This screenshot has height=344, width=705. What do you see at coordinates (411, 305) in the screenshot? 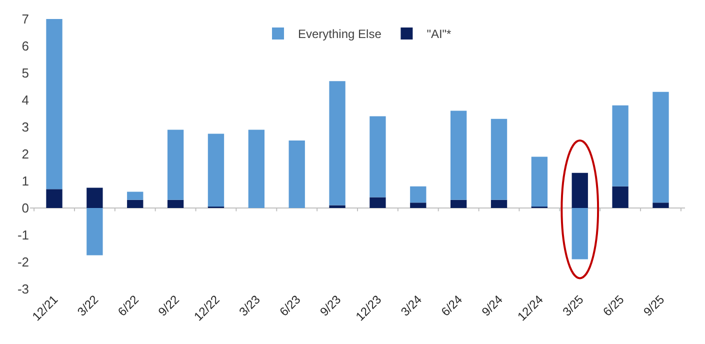
I see `x-tick-label: 3/24` at bounding box center [411, 305].